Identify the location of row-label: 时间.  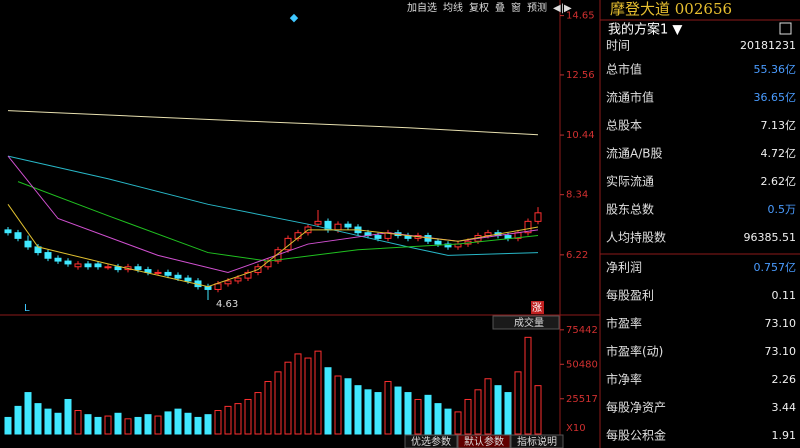
(618, 46).